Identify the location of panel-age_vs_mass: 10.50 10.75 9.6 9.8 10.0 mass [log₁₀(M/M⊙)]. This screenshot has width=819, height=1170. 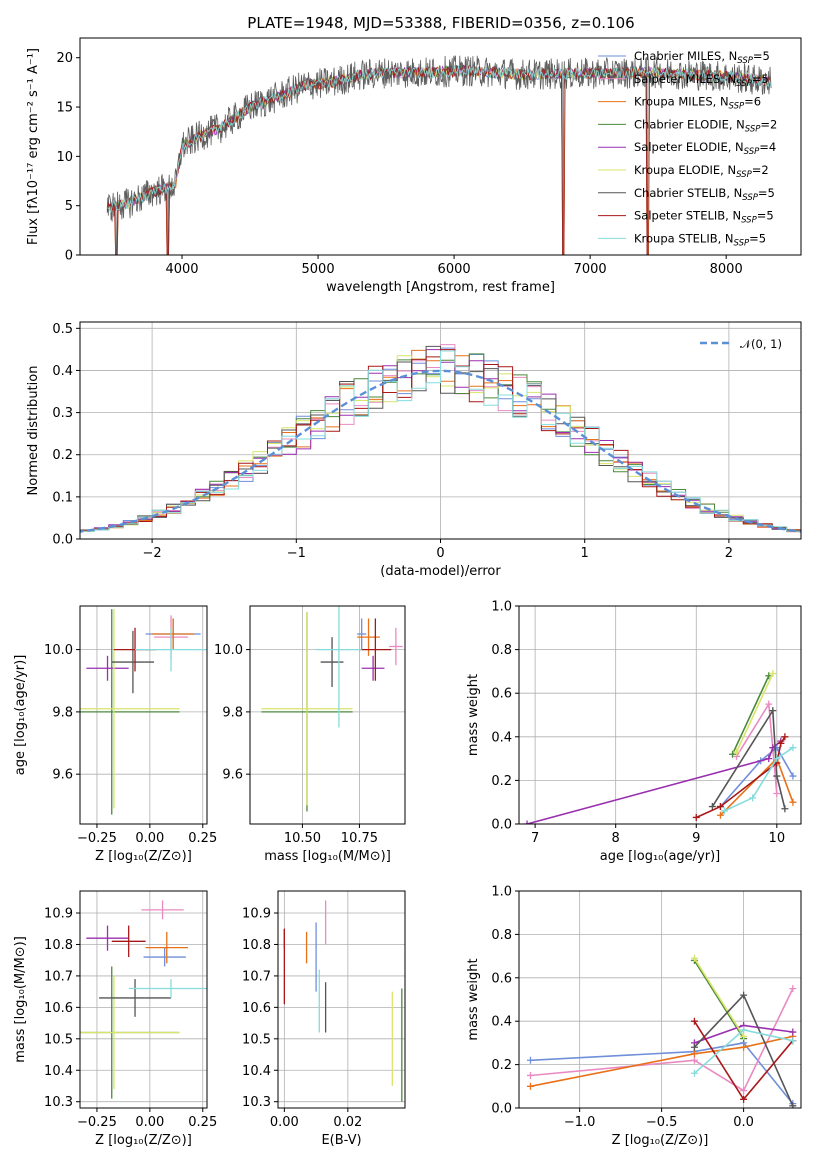
(310, 734).